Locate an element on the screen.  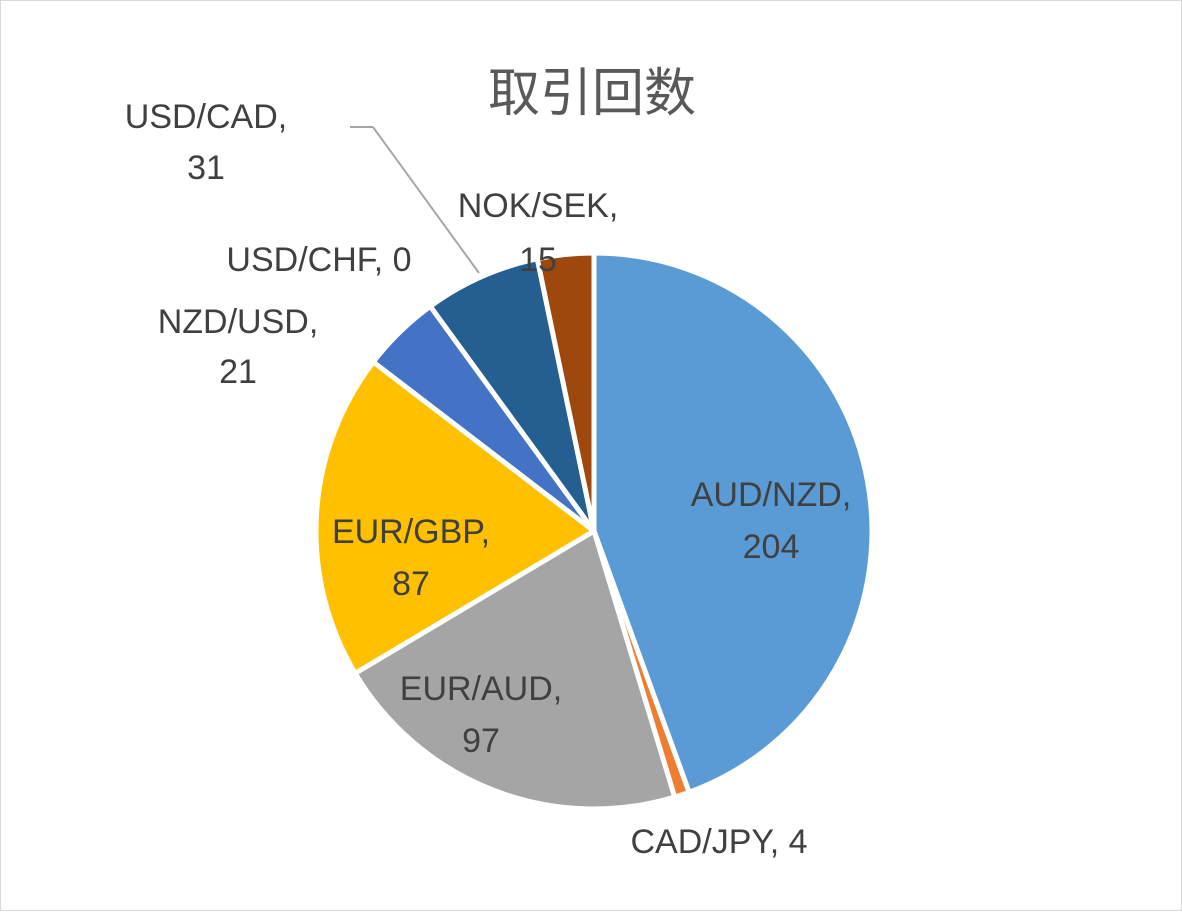
data-label-cad-jpy: CAD/JPY, 4 is located at coordinates (718, 842).